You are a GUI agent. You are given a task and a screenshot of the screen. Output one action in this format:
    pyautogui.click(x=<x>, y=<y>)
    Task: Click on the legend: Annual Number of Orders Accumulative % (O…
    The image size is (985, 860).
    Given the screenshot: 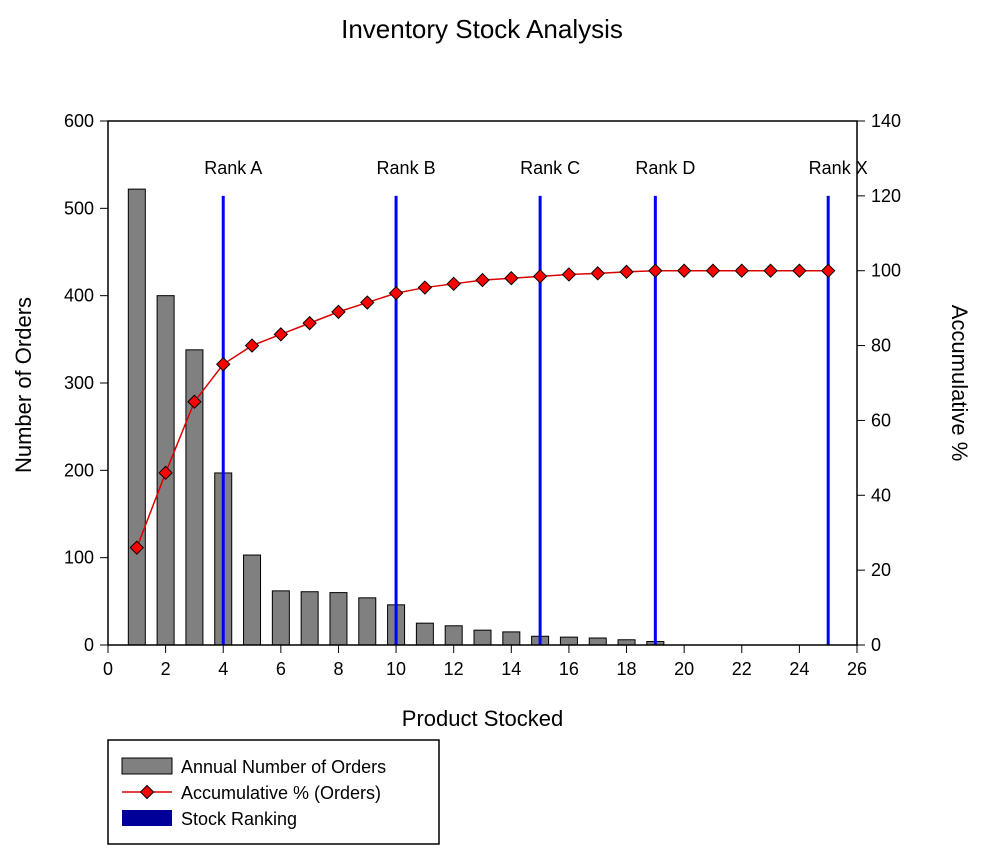 What is the action you would take?
    pyautogui.click(x=273, y=792)
    